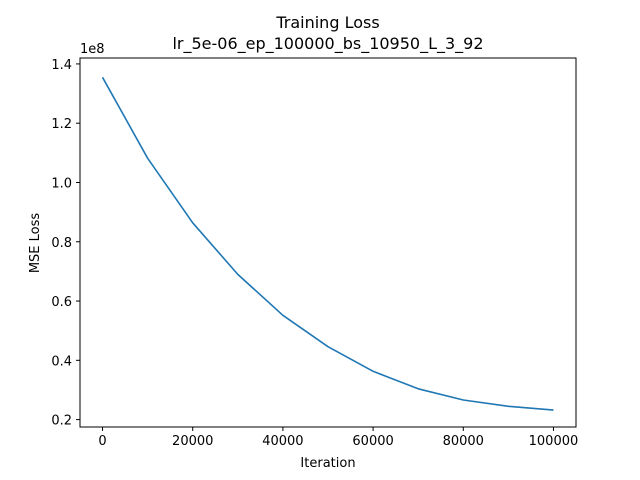 Image resolution: width=640 pixels, height=480 pixels. Describe the element at coordinates (61, 124) in the screenshot. I see `y-tick-label: 1.2` at that location.